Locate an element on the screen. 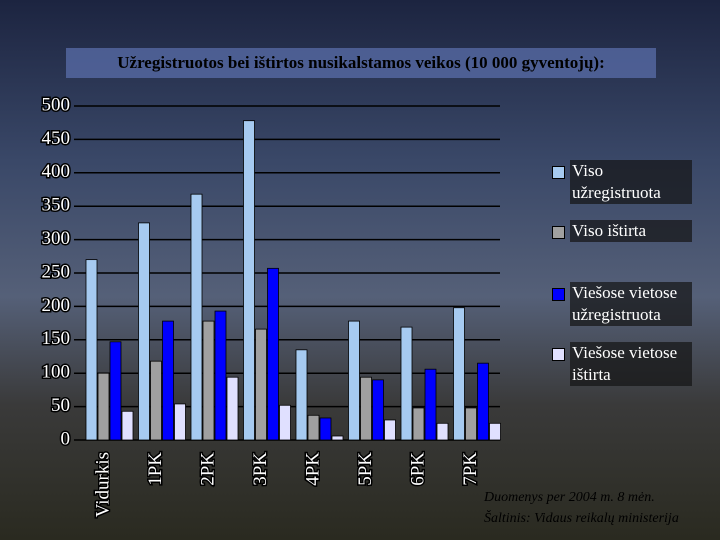 The height and width of the screenshot is (540, 720). legend-item: Viso užregistruota is located at coordinates (622, 182).